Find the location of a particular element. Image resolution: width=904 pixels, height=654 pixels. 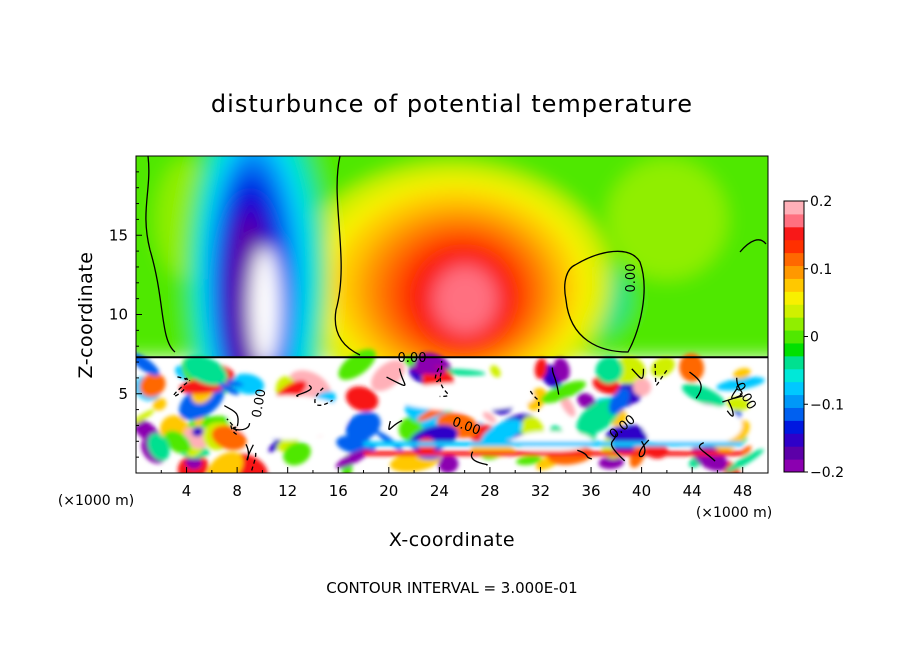

x-axis-label: X-coordinate is located at coordinates (452, 540).